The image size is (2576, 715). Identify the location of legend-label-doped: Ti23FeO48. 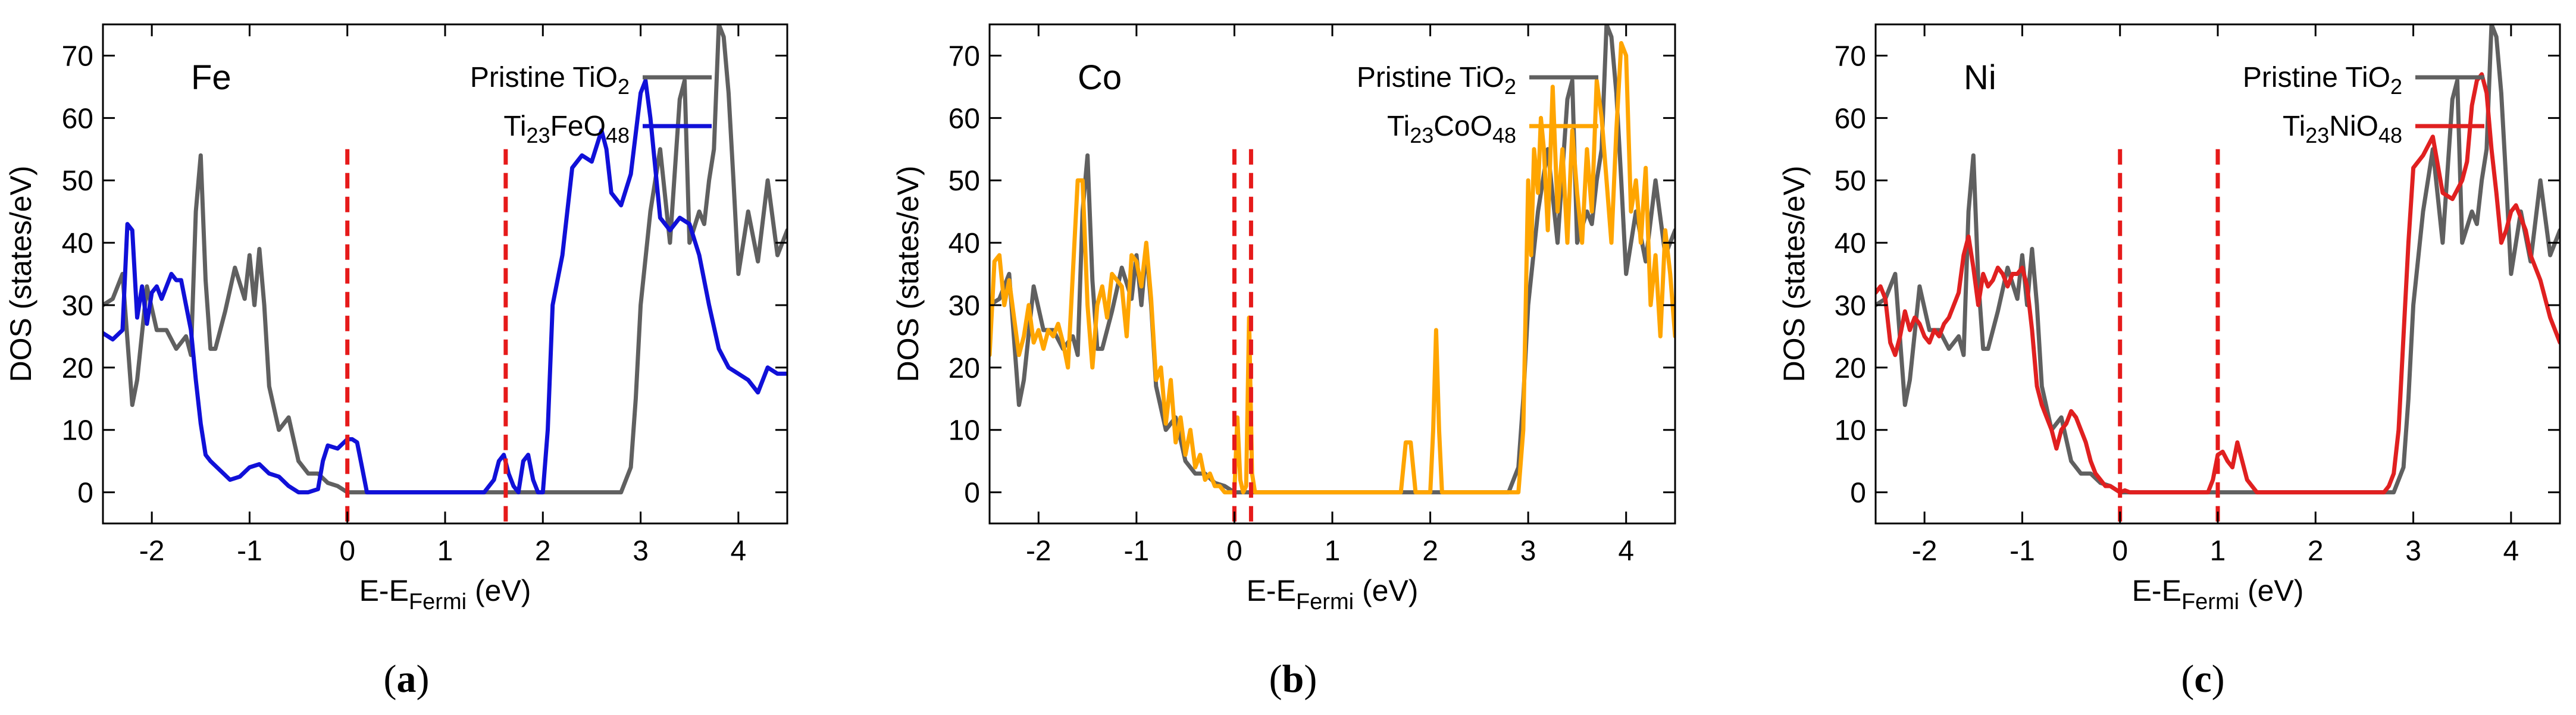
(566, 129).